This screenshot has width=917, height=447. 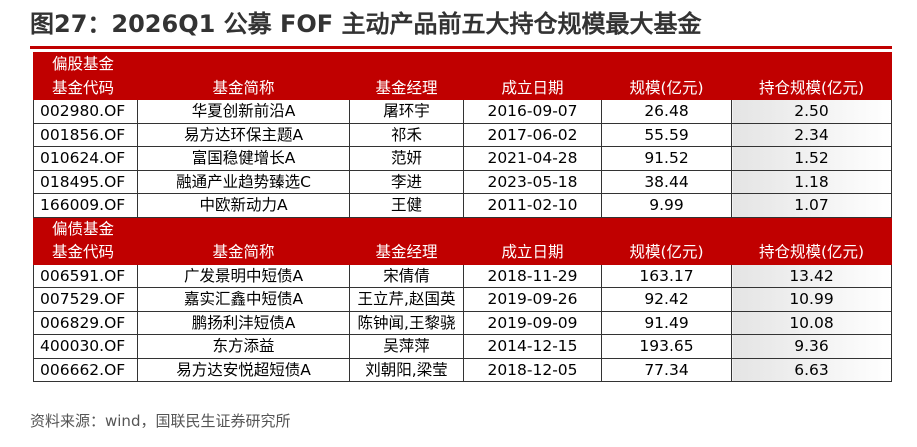 What do you see at coordinates (811, 134) in the screenshot?
I see `holding-size-cell: 2.34` at bounding box center [811, 134].